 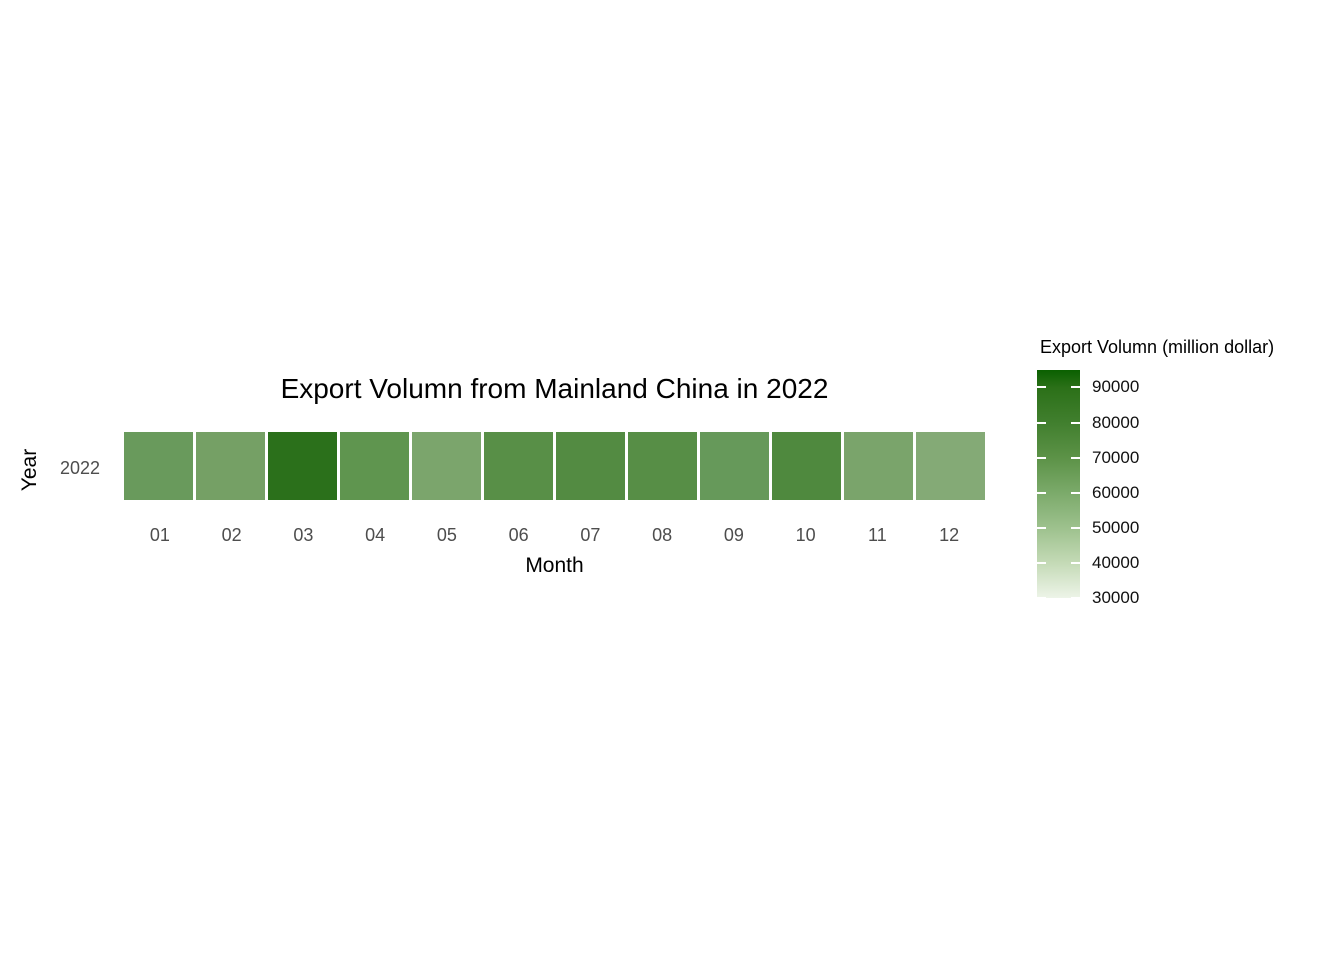 What do you see at coordinates (303, 535) in the screenshot?
I see `x-tick-label-03: 03` at bounding box center [303, 535].